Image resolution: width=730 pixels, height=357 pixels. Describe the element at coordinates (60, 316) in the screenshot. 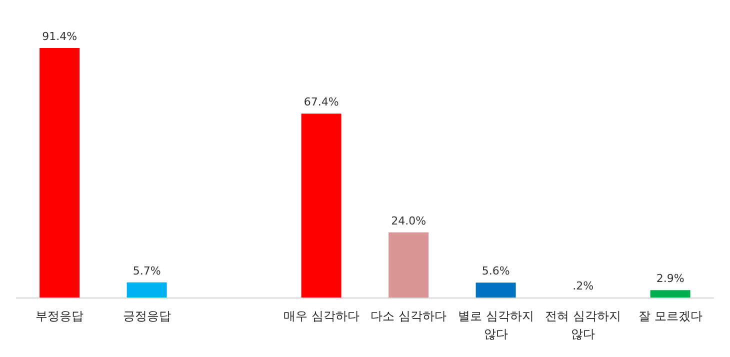

I see `x-tick-label: 부정응답` at that location.